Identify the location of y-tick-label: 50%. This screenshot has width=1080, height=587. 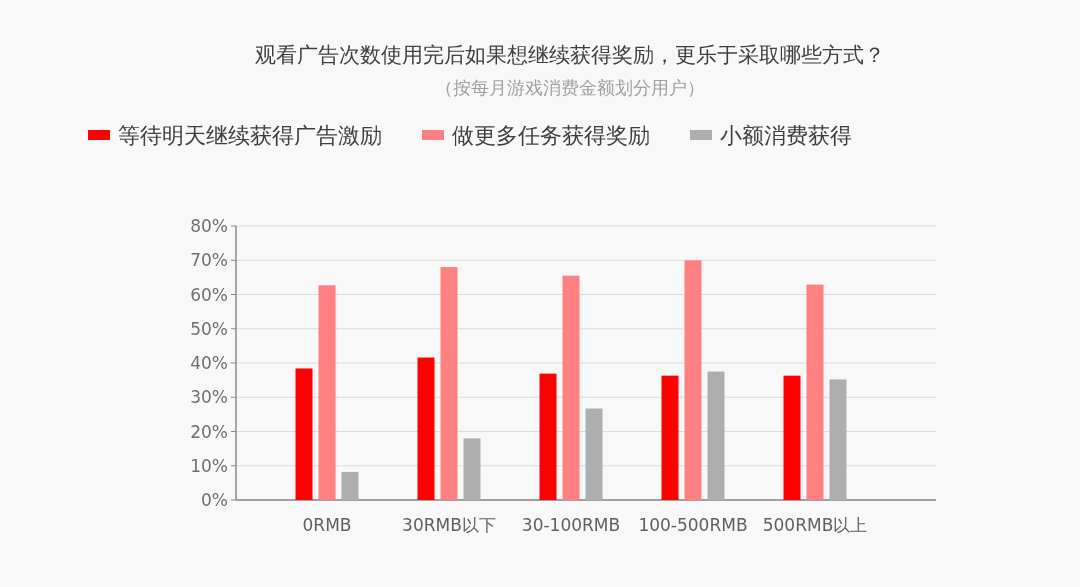
(209, 328).